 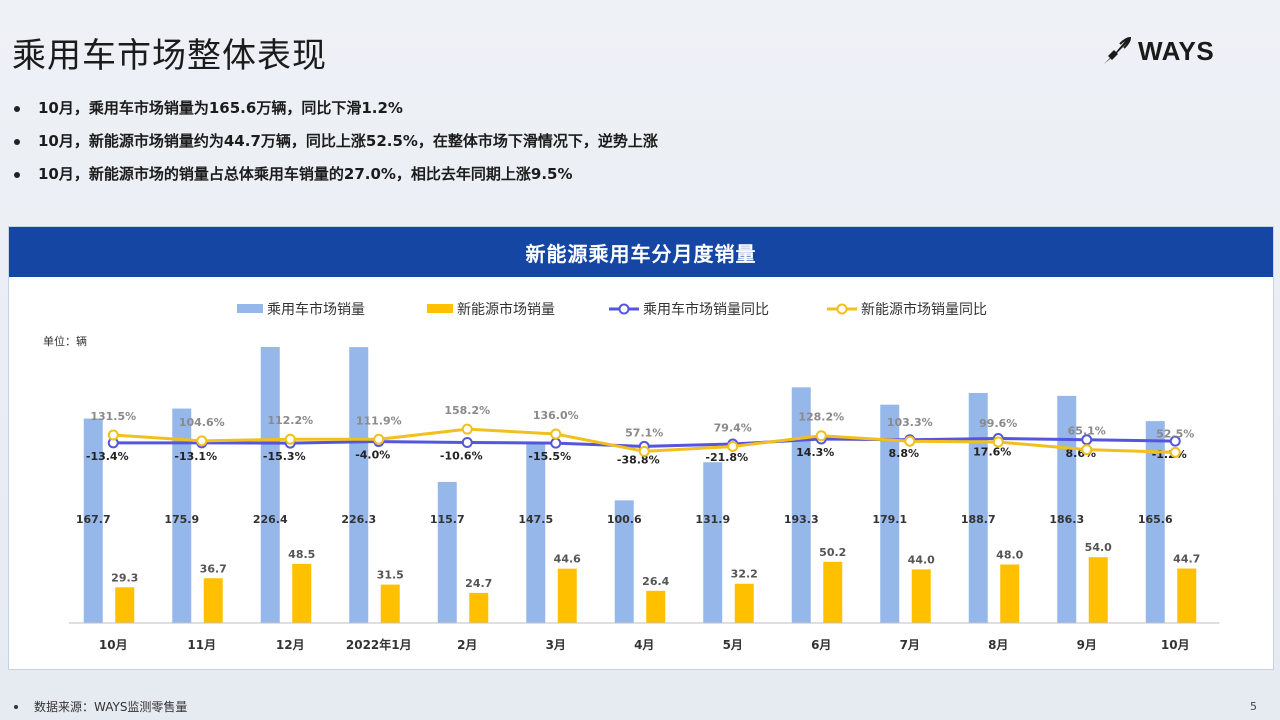 I want to click on bullet-item: 10月，新能源市场的销量占总体乘用车销量的27.0%，相比去年同期上涨9.5%, so click(x=335, y=174).